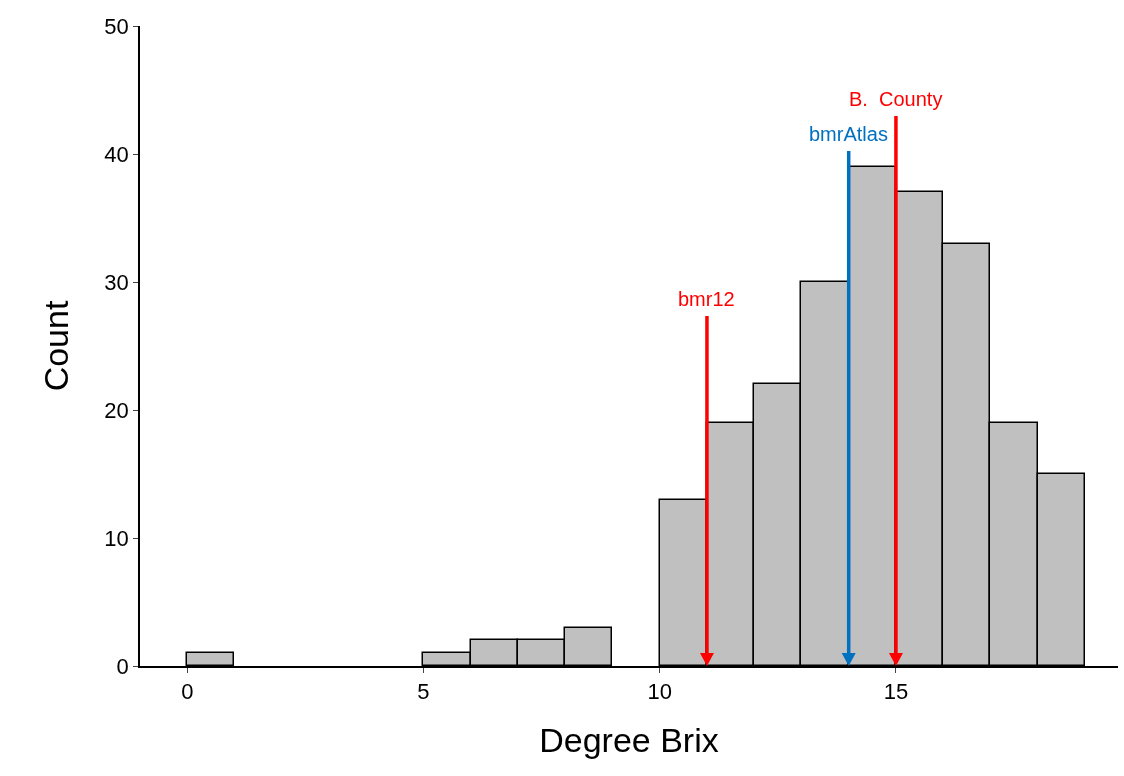 This screenshot has height=776, width=1124. I want to click on y-tick-label: 40, so click(116, 154).